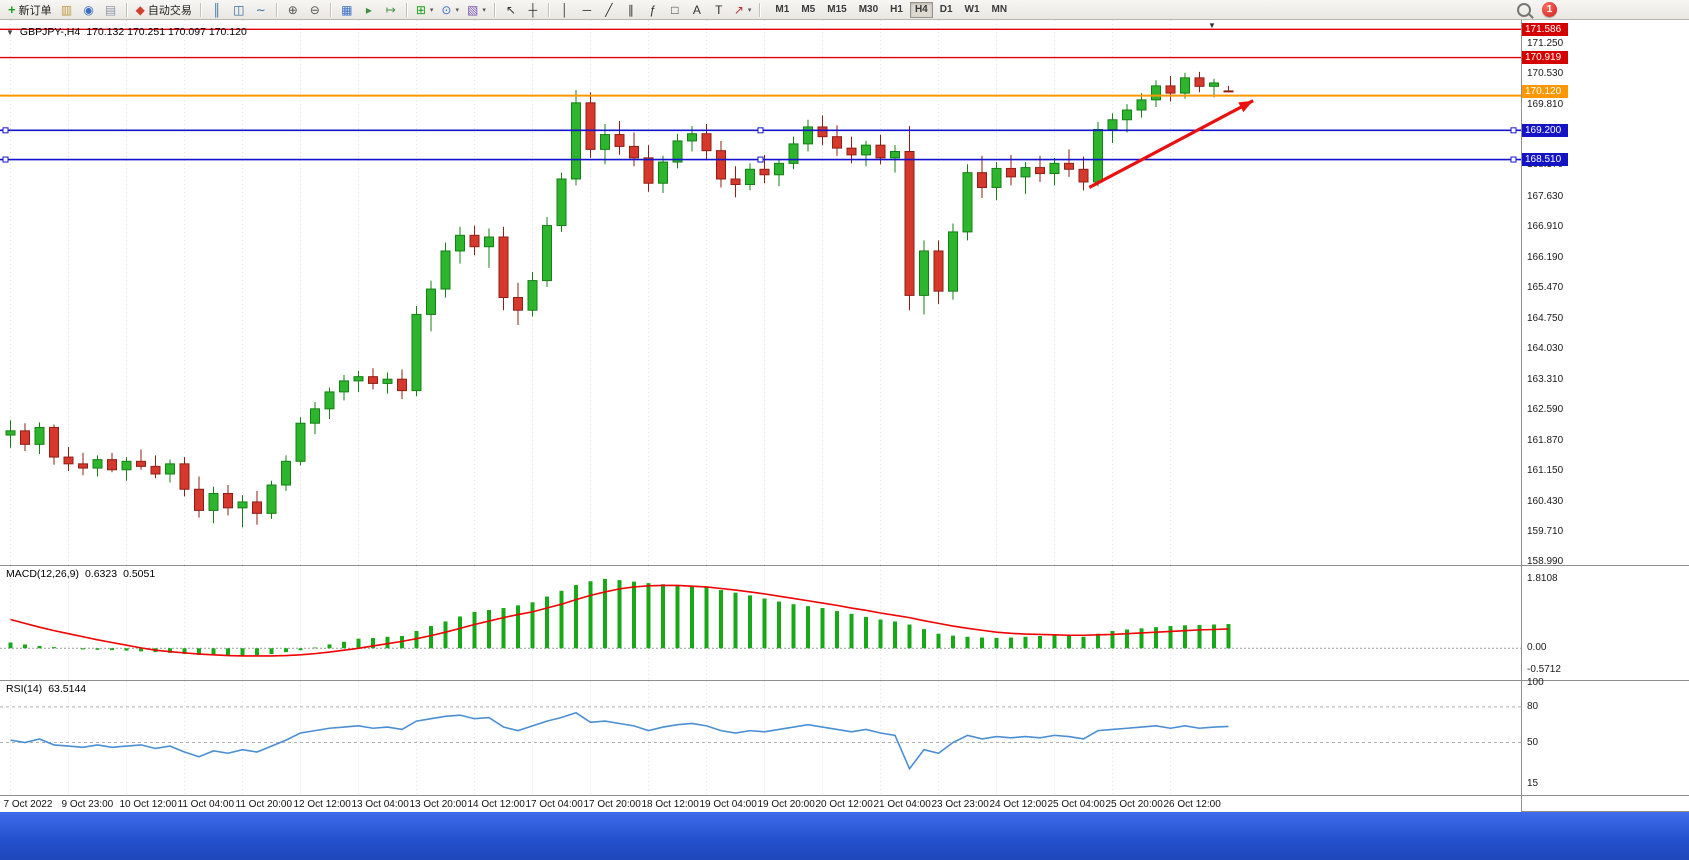 This screenshot has width=1689, height=860. What do you see at coordinates (315, 10) in the screenshot?
I see `zoom-out-button: ⊖` at bounding box center [315, 10].